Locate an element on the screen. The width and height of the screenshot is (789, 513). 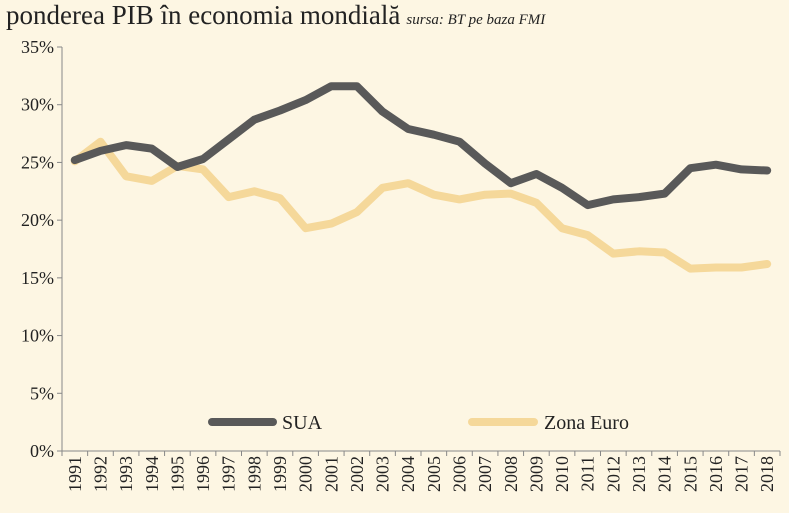
x-tick-label: 1999 is located at coordinates (280, 474).